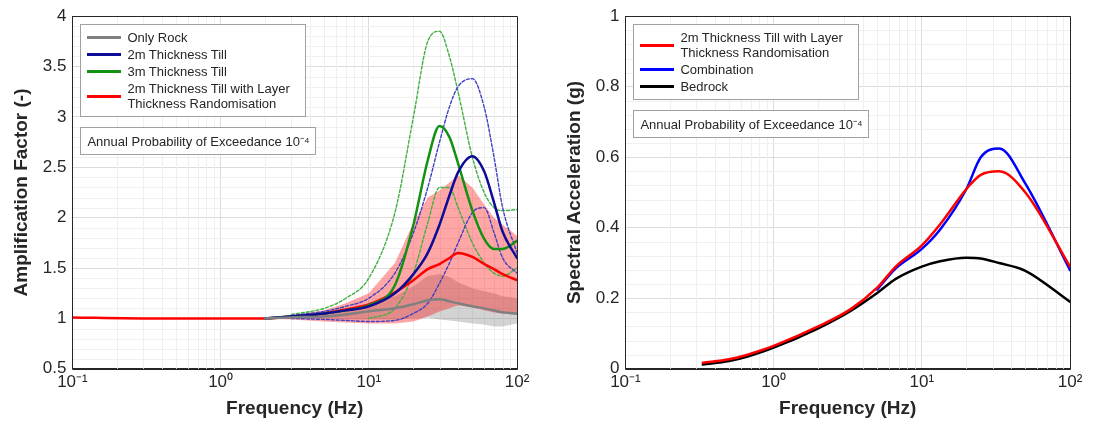  I want to click on y-axis-title: Spectral Acceleration (g), so click(573, 192).